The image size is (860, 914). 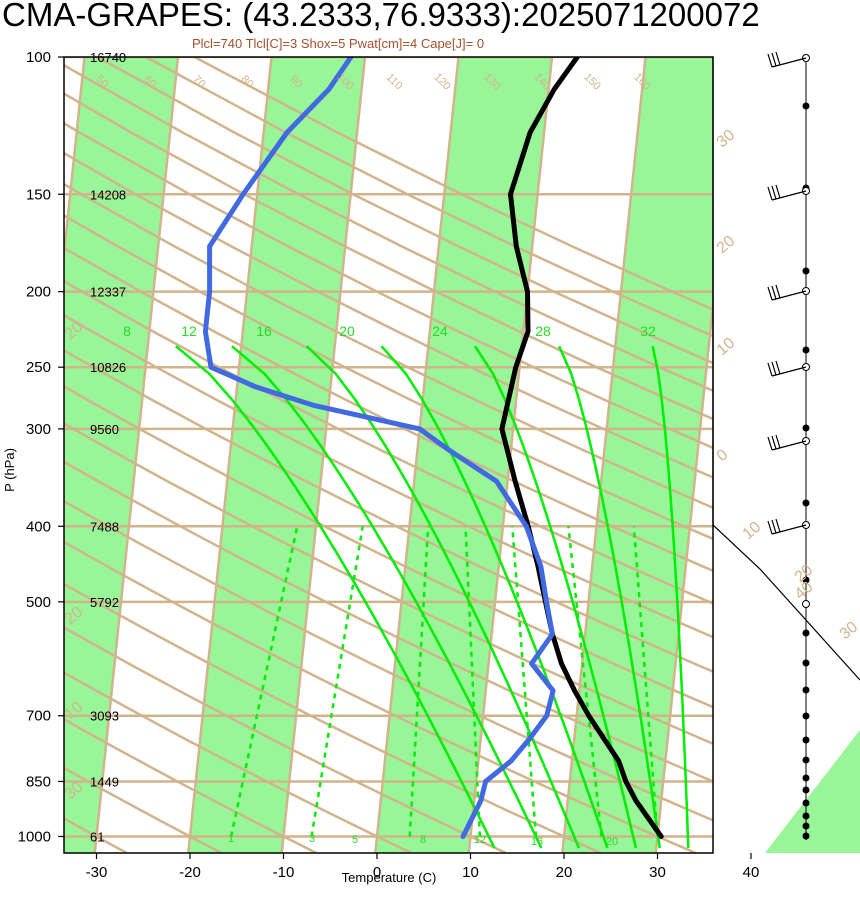 I want to click on wind-barb-calm, so click(x=806, y=604).